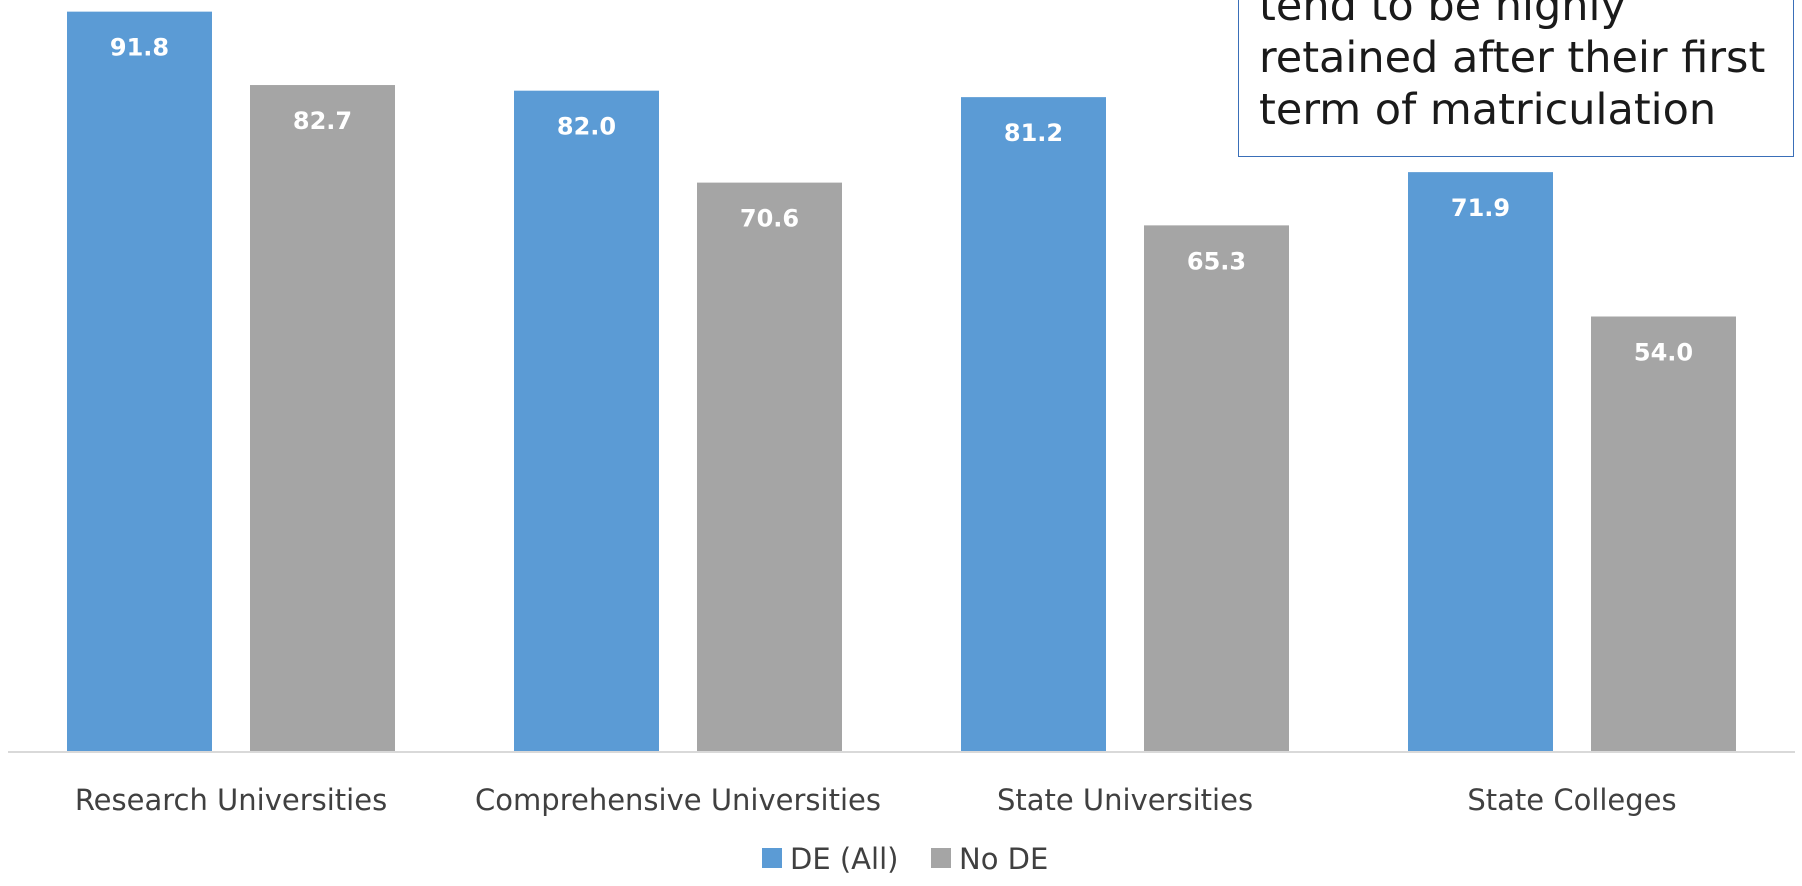 The height and width of the screenshot is (886, 1802). Describe the element at coordinates (586, 127) in the screenshot. I see `bar-value-label: 82.0` at that location.